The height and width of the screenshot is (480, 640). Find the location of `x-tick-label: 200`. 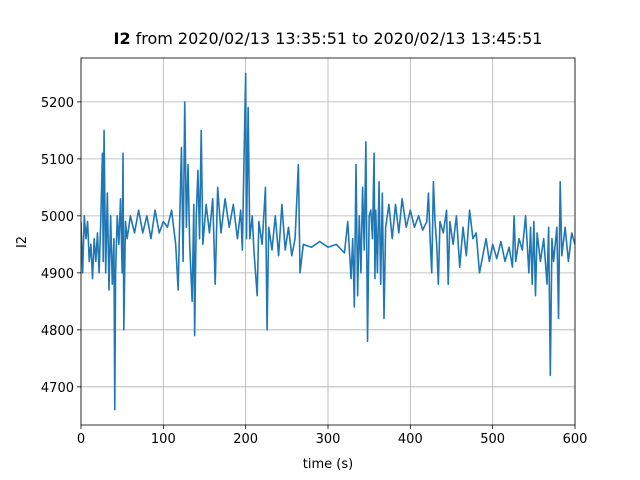

x-tick-label: 200 is located at coordinates (245, 439).